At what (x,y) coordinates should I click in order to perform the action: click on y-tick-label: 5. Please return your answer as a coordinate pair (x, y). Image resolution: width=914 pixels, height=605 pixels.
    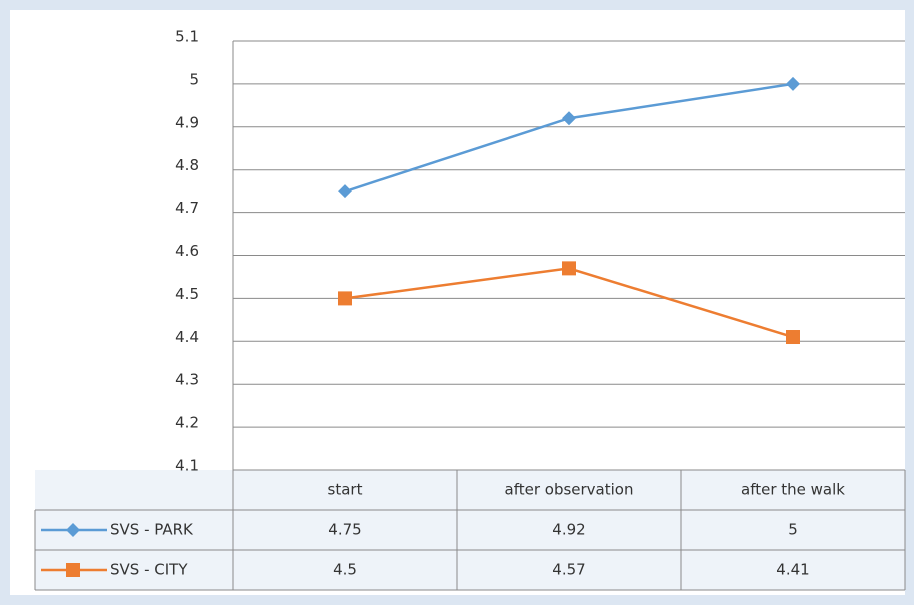
    Looking at the image, I should click on (194, 79).